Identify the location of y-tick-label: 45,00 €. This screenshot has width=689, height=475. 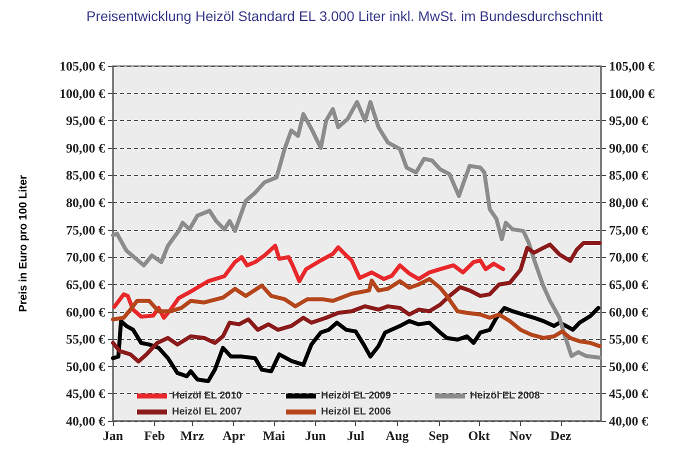
(86, 394).